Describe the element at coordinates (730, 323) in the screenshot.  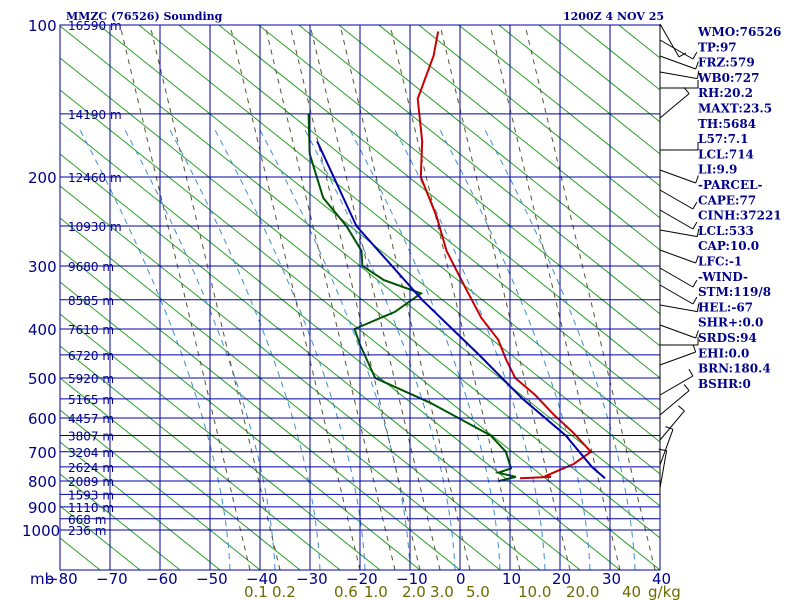
I see `index-value: SHR+:0.0` at that location.